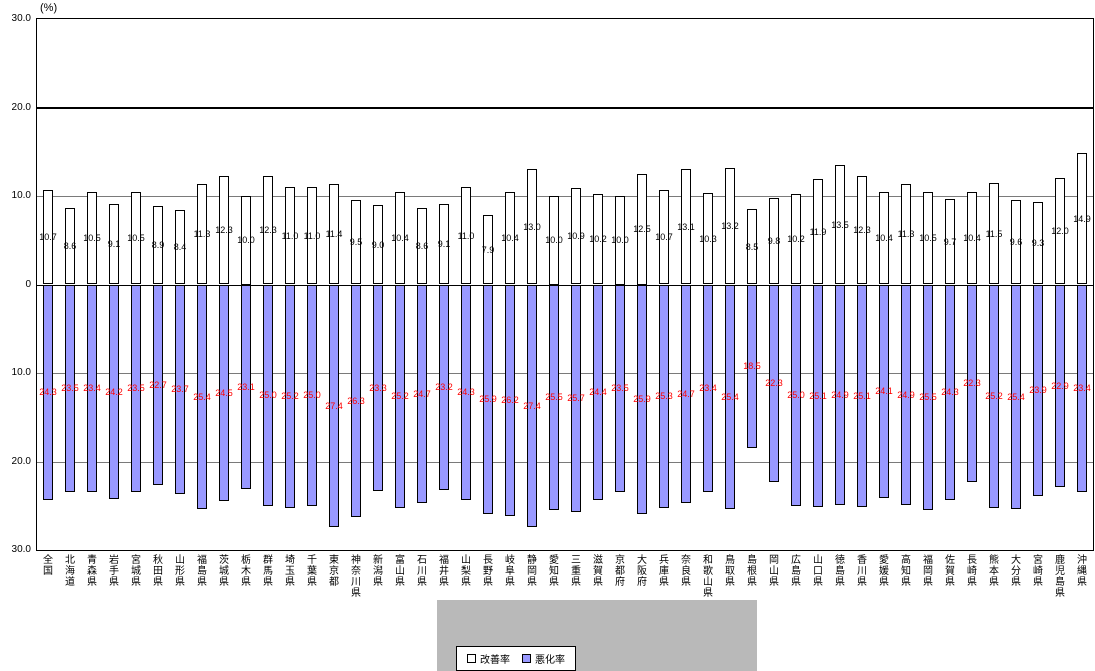 This screenshot has width=1095, height=671. I want to click on y-tick-label: 0, so click(28, 284).